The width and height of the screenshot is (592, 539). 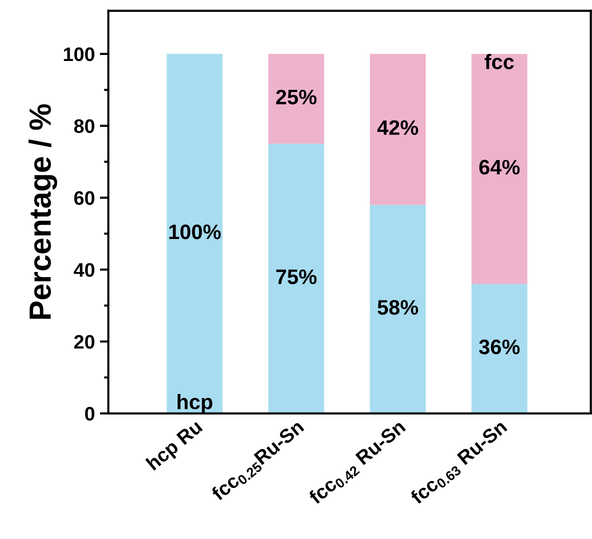 What do you see at coordinates (195, 404) in the screenshot?
I see `series-label: hcp` at bounding box center [195, 404].